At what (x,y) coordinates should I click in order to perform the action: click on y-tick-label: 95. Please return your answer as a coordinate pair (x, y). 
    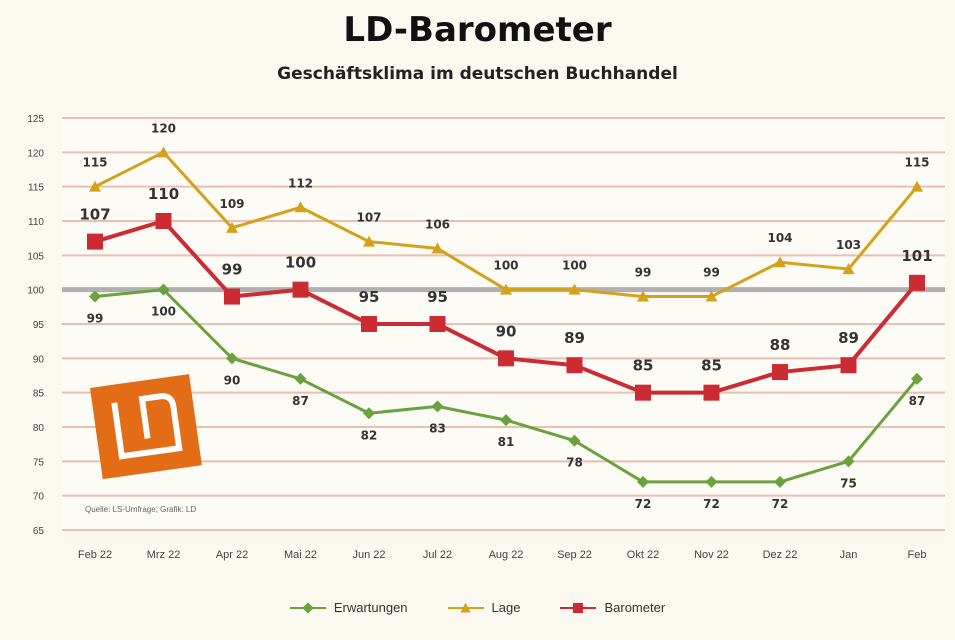
    Looking at the image, I should click on (39, 325).